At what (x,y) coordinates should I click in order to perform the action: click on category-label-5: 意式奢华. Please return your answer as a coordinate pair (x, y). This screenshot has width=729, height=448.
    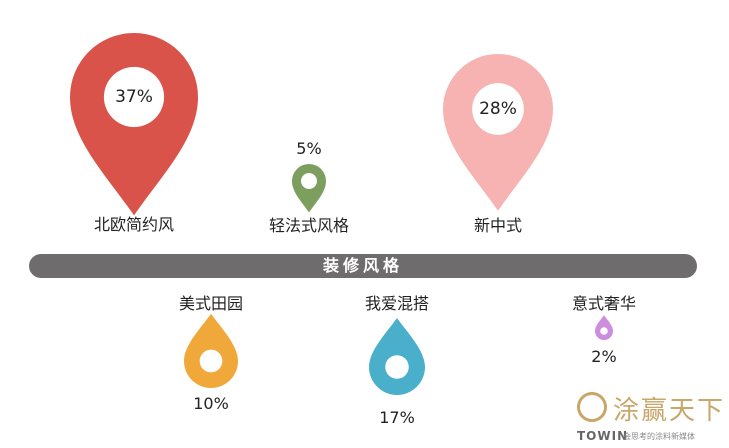
    Looking at the image, I should click on (604, 303).